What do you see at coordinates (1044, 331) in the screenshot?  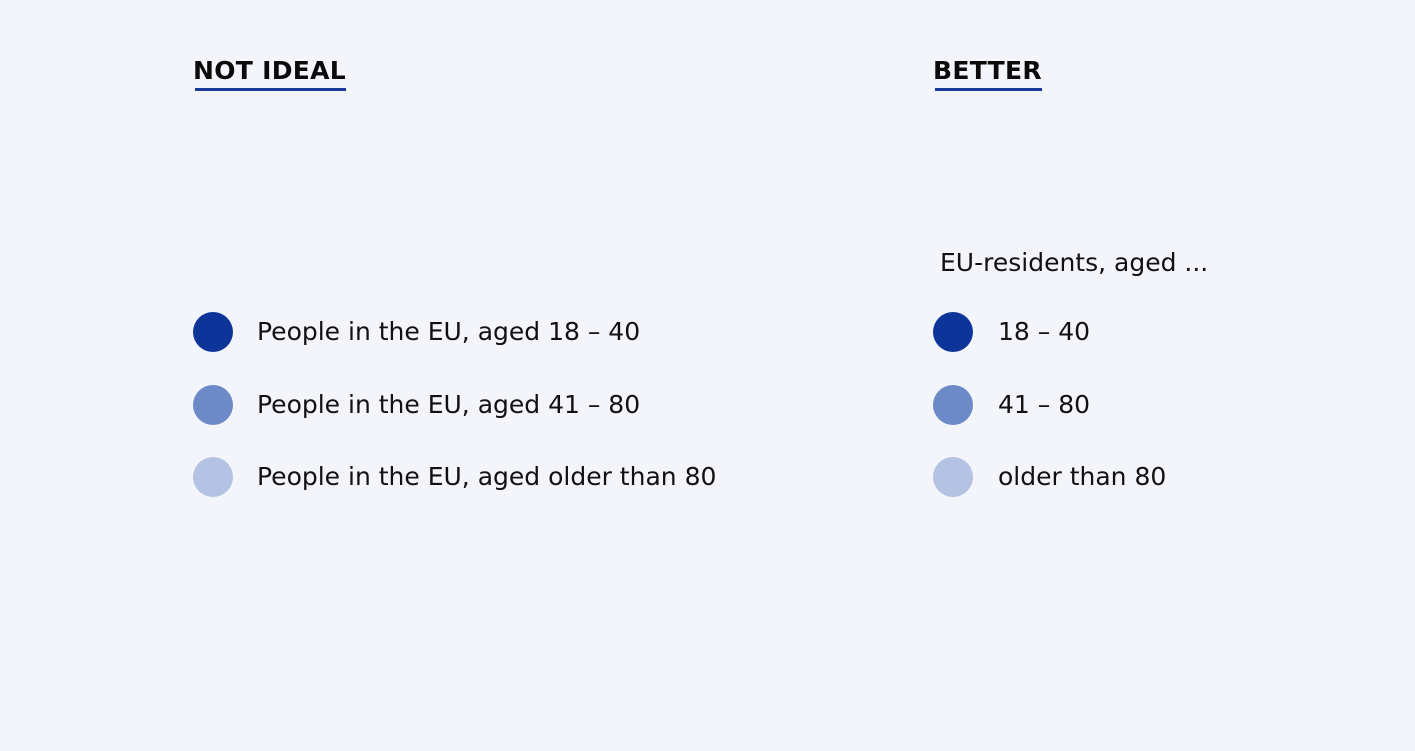 I see `legend-label: 18 – 40` at bounding box center [1044, 331].